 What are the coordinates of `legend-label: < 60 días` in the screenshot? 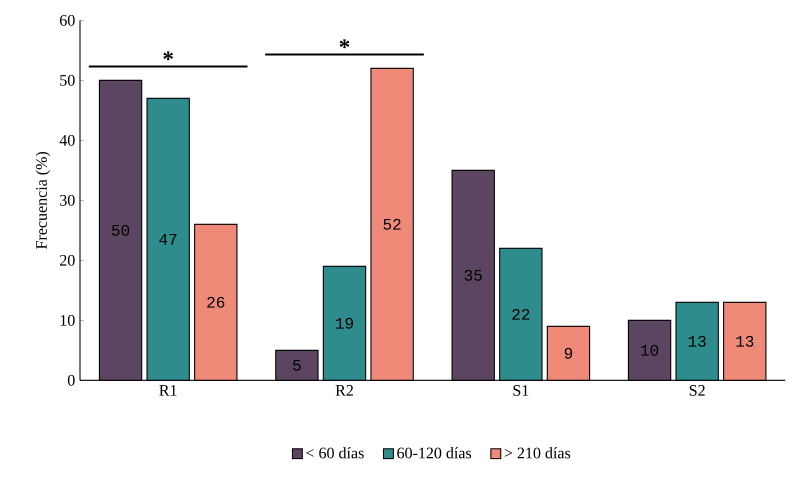 It's located at (335, 452).